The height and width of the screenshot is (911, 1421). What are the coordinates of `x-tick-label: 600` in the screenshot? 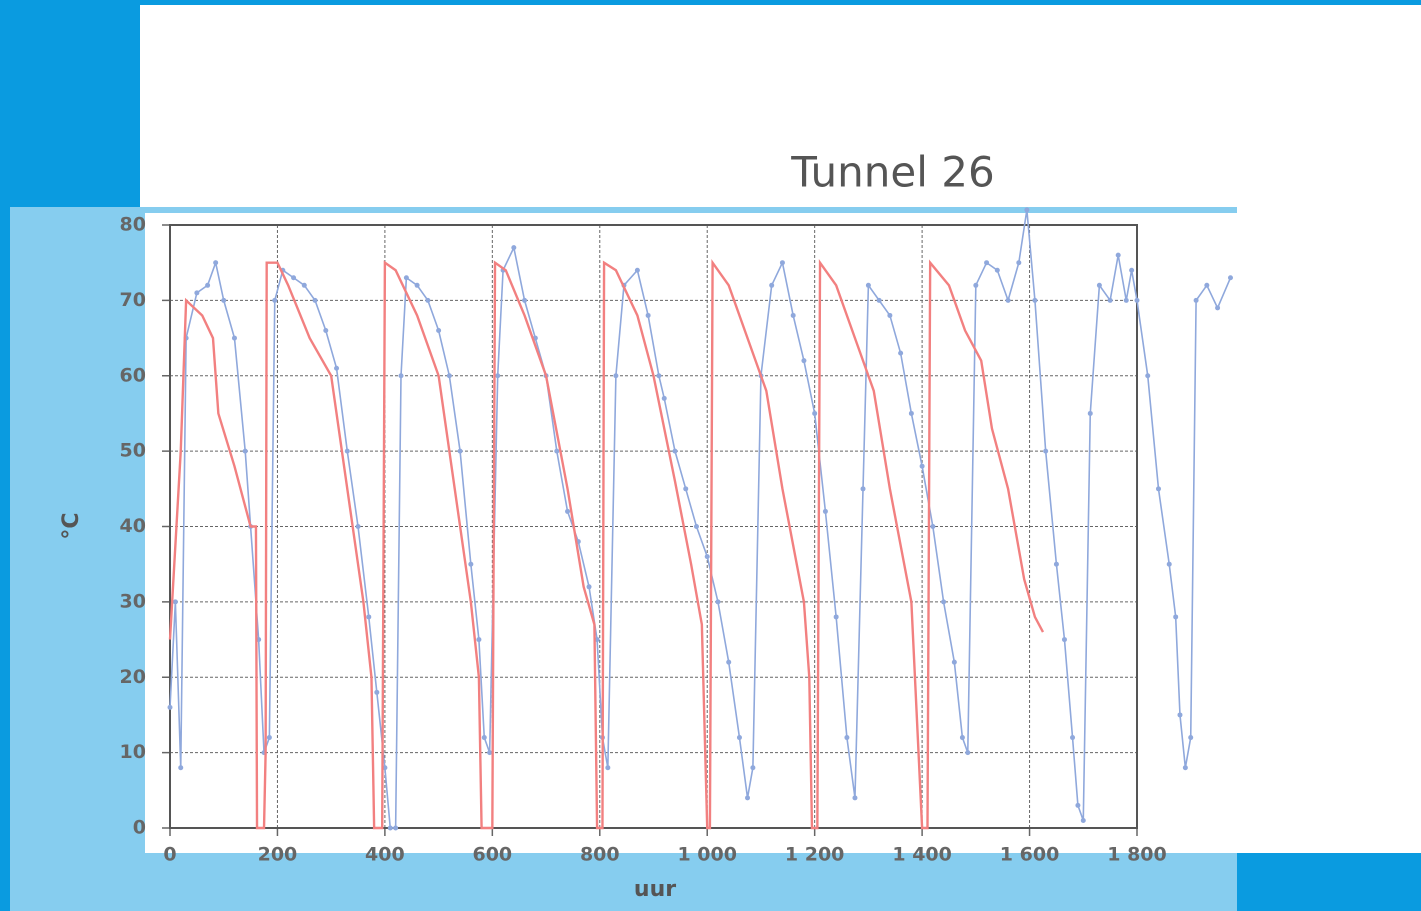 It's located at (492, 855).